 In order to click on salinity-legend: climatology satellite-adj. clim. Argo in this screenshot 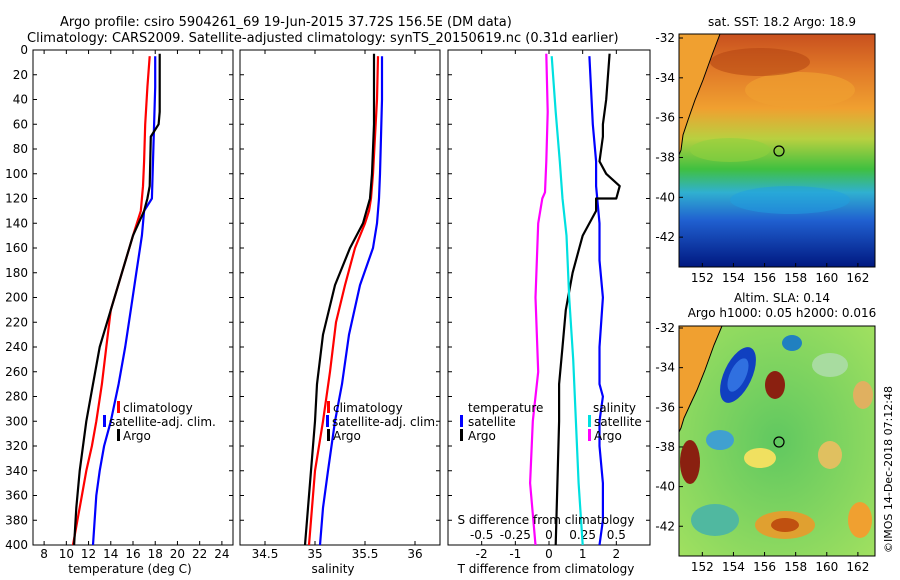, I will do `click(382, 422)`.